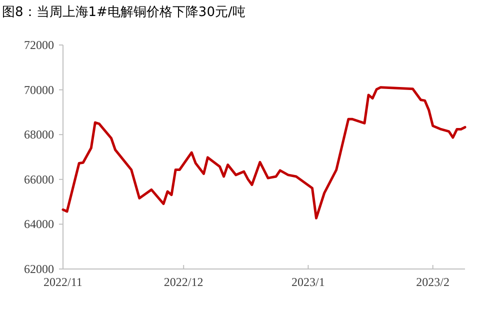  I want to click on x-tick-label: 2022/11, so click(63, 282).